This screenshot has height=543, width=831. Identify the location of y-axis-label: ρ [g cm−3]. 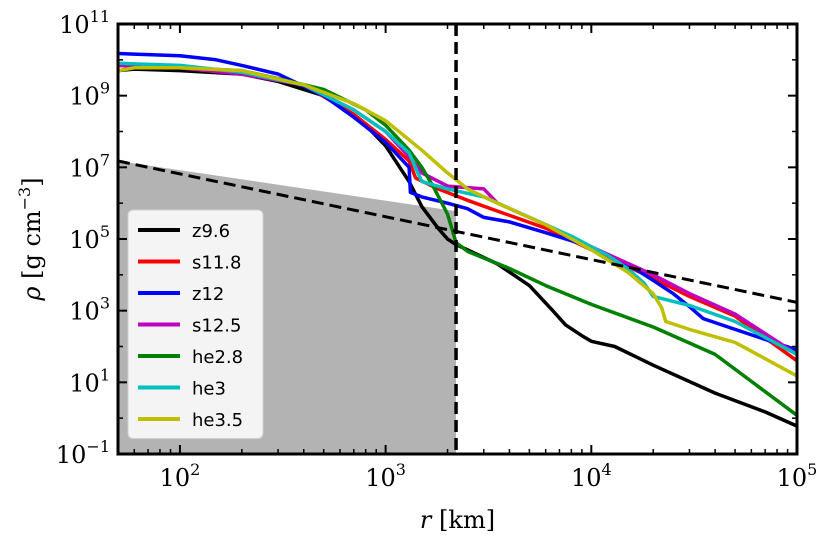
(30, 239).